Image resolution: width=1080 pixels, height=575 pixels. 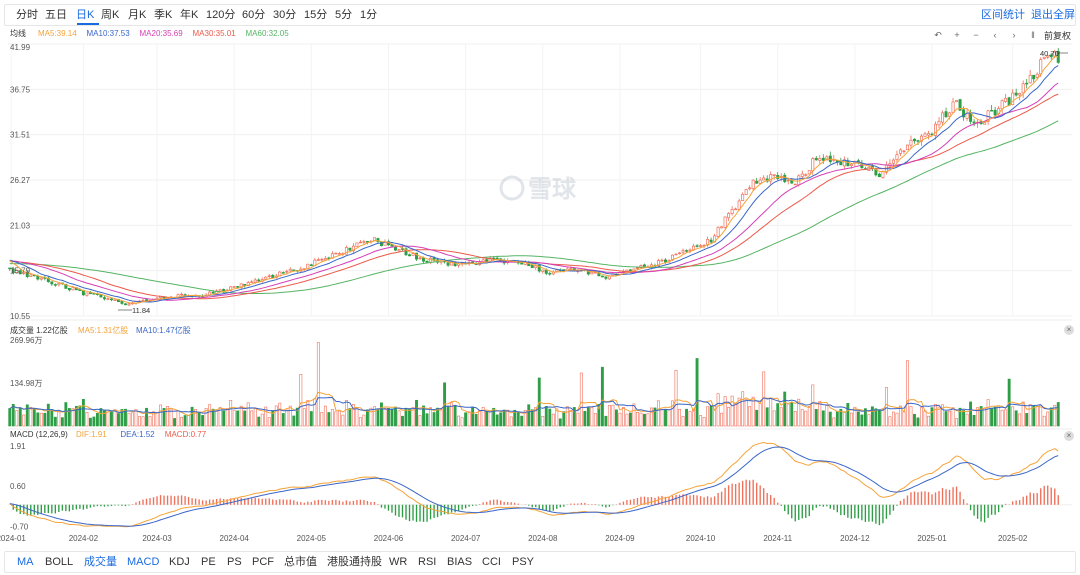 What do you see at coordinates (369, 15) in the screenshot?
I see `tab-1min: 1分` at bounding box center [369, 15].